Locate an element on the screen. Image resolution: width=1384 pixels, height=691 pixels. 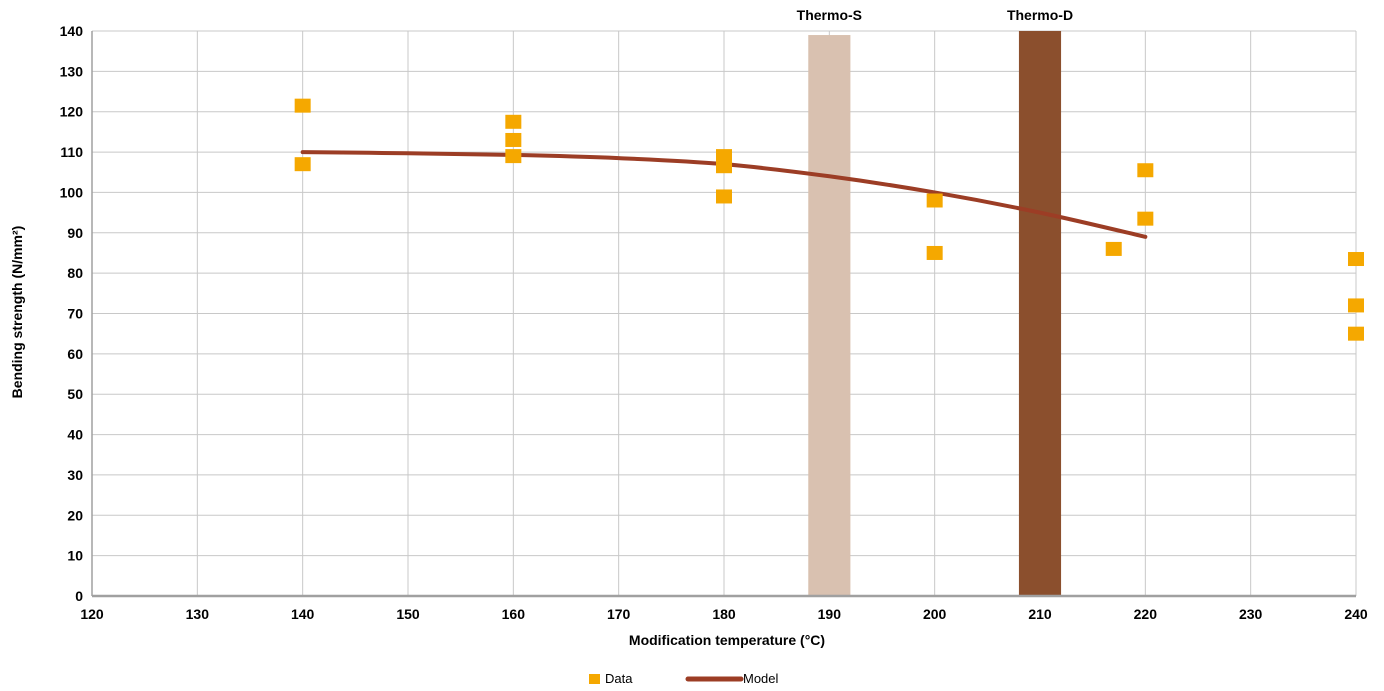
x-tick-label: 140 is located at coordinates (303, 614).